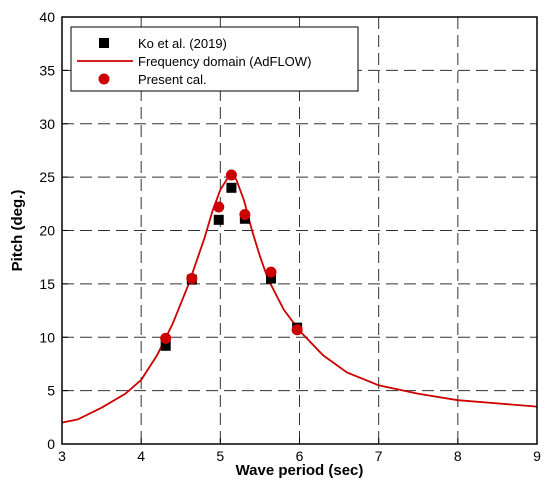 Image resolution: width=550 pixels, height=493 pixels. Describe the element at coordinates (379, 456) in the screenshot. I see `x-tick-label: 7` at that location.